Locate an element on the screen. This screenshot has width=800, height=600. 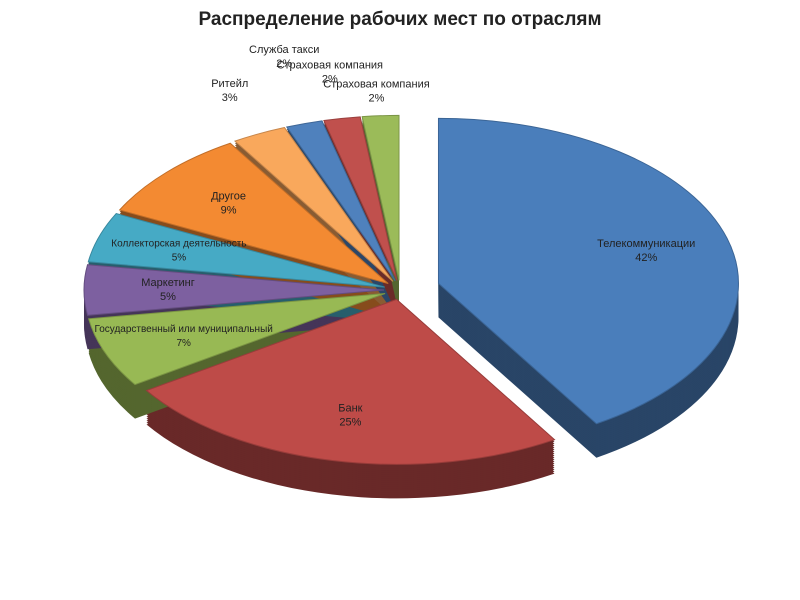
slice-label: Банк is located at coordinates (350, 408).